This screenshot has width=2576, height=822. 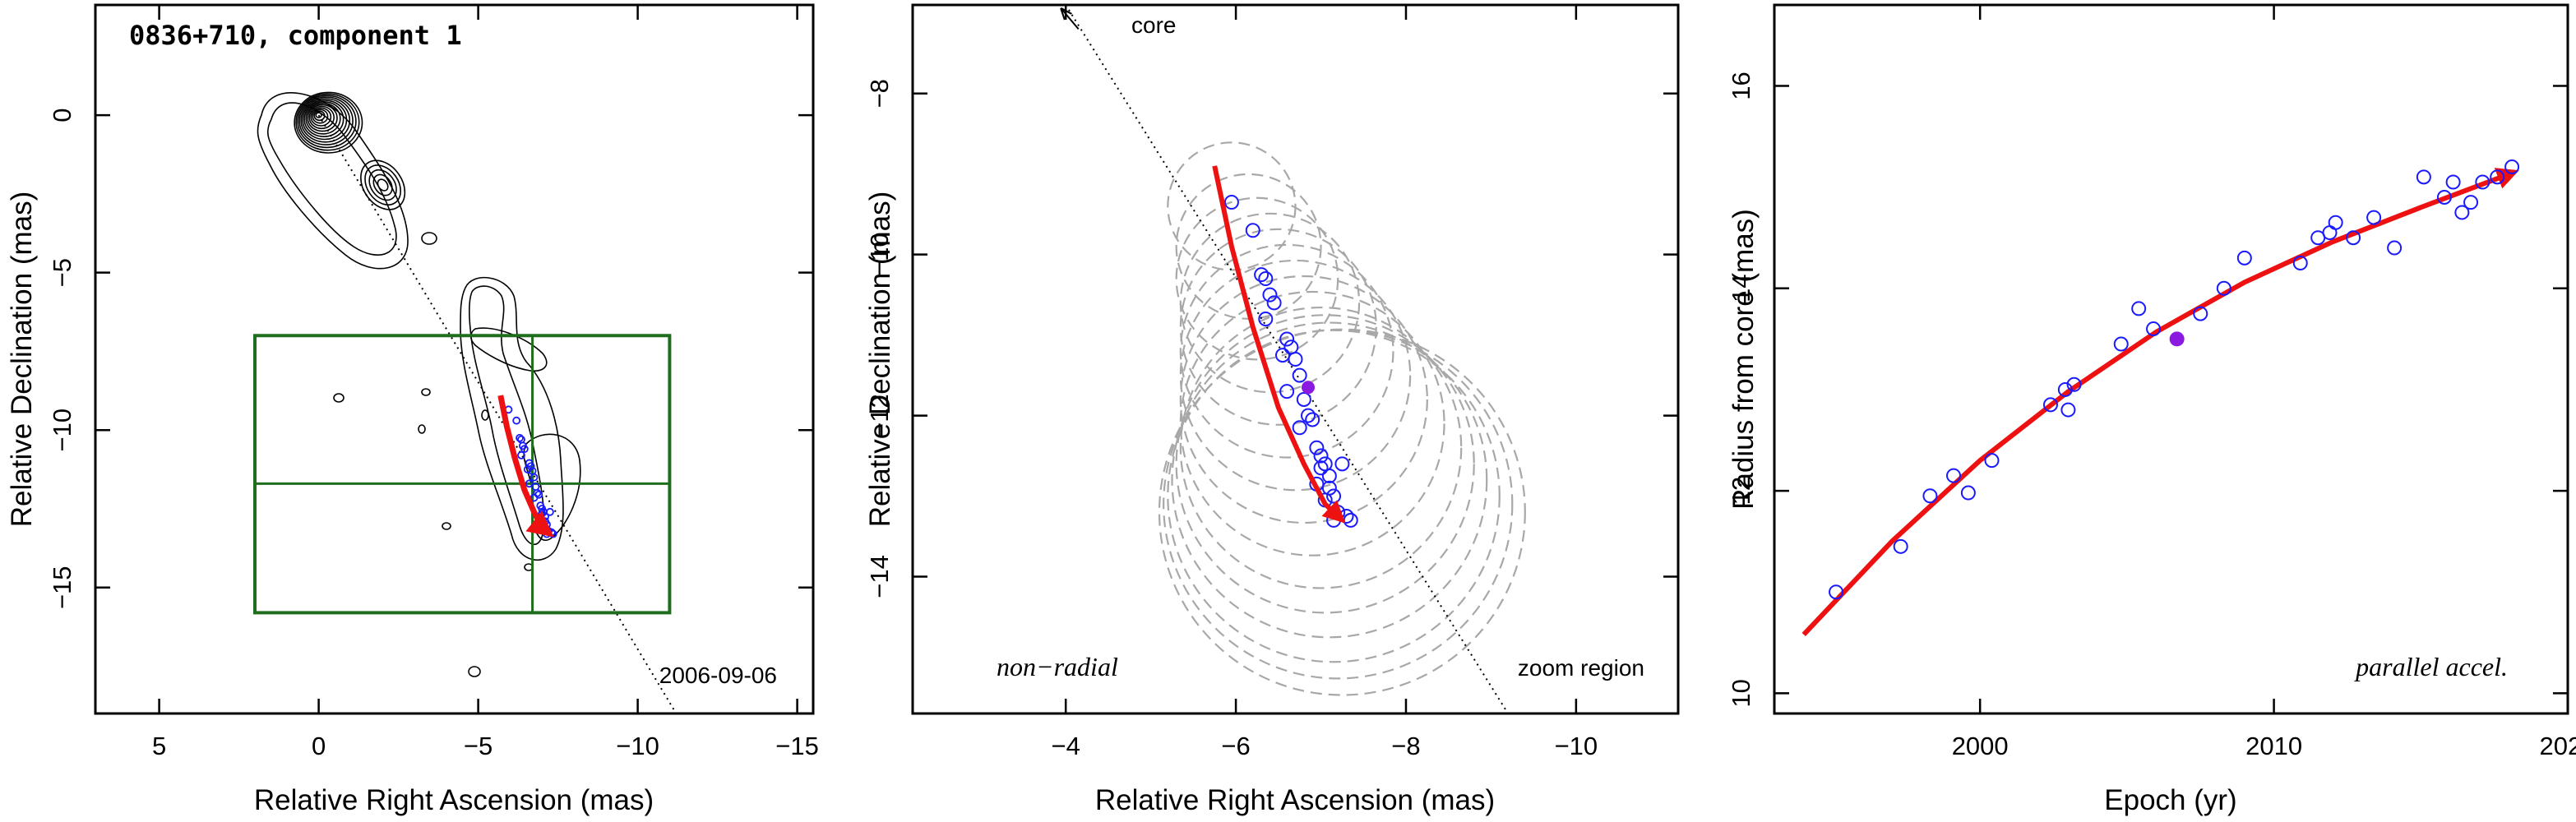 What do you see at coordinates (530, 471) in the screenshot?
I see `component-points` at bounding box center [530, 471].